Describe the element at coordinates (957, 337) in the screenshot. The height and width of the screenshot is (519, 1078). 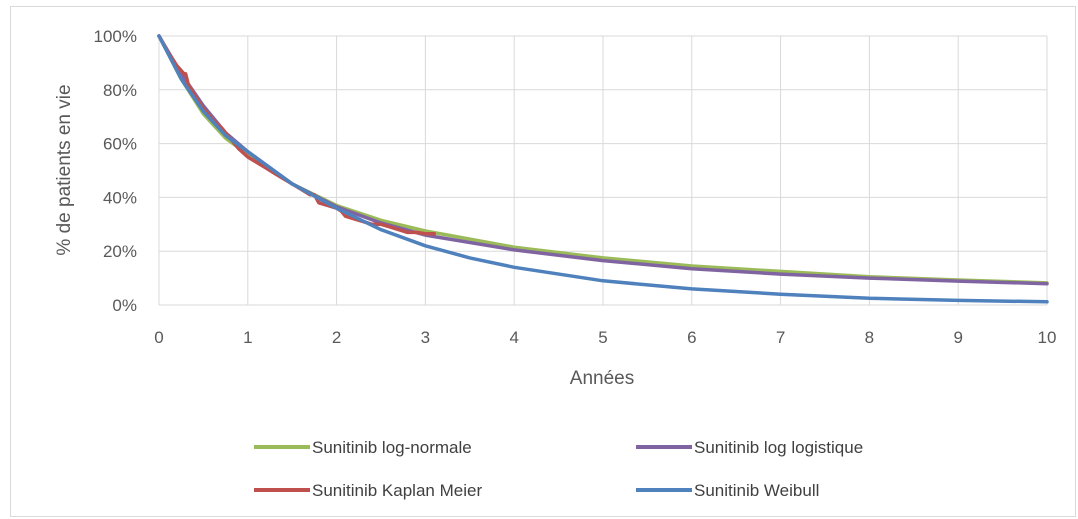
I see `x-tick-label: 9` at that location.